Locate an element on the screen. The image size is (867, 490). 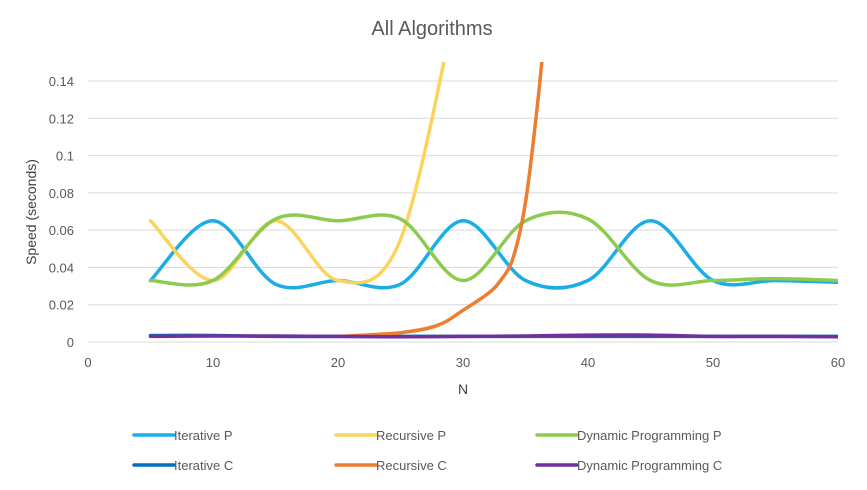
legend-item: Recursive C is located at coordinates (390, 465).